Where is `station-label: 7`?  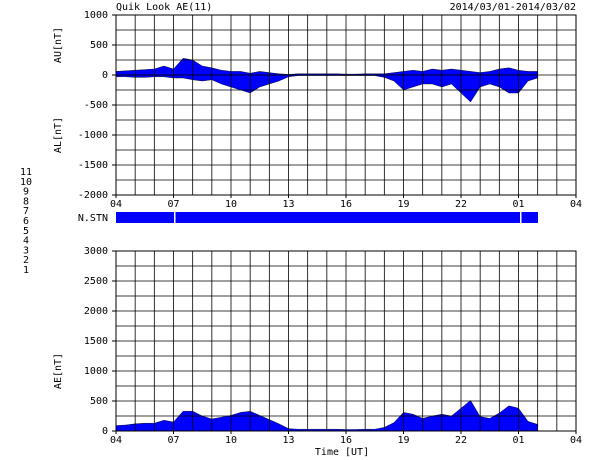 station-label: 7 is located at coordinates (26, 211).